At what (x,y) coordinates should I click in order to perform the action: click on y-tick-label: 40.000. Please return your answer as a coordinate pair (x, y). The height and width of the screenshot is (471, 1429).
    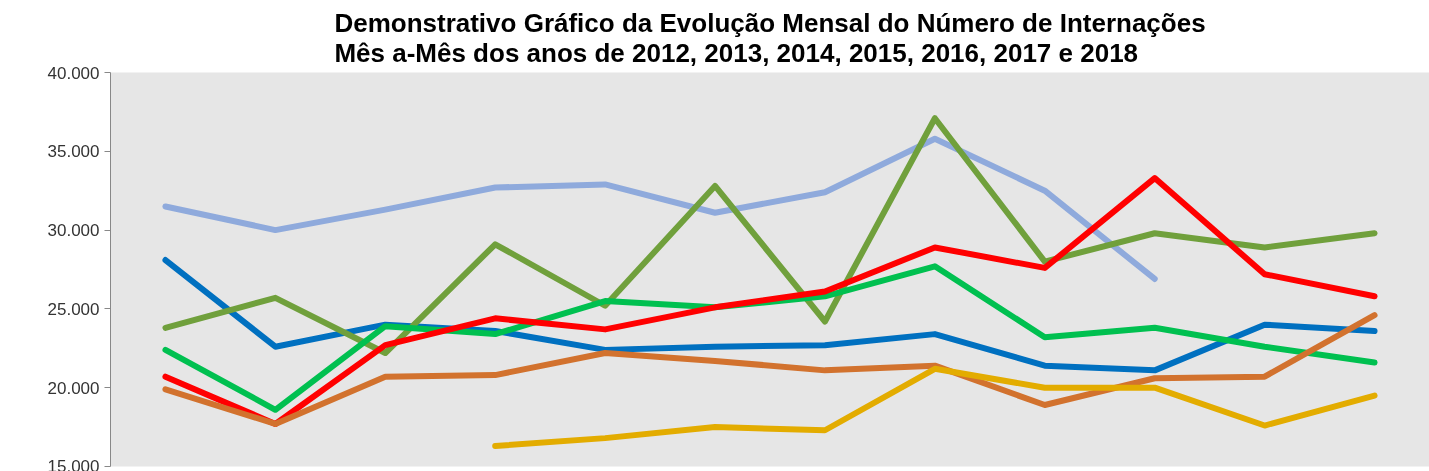
    Looking at the image, I should click on (73, 73).